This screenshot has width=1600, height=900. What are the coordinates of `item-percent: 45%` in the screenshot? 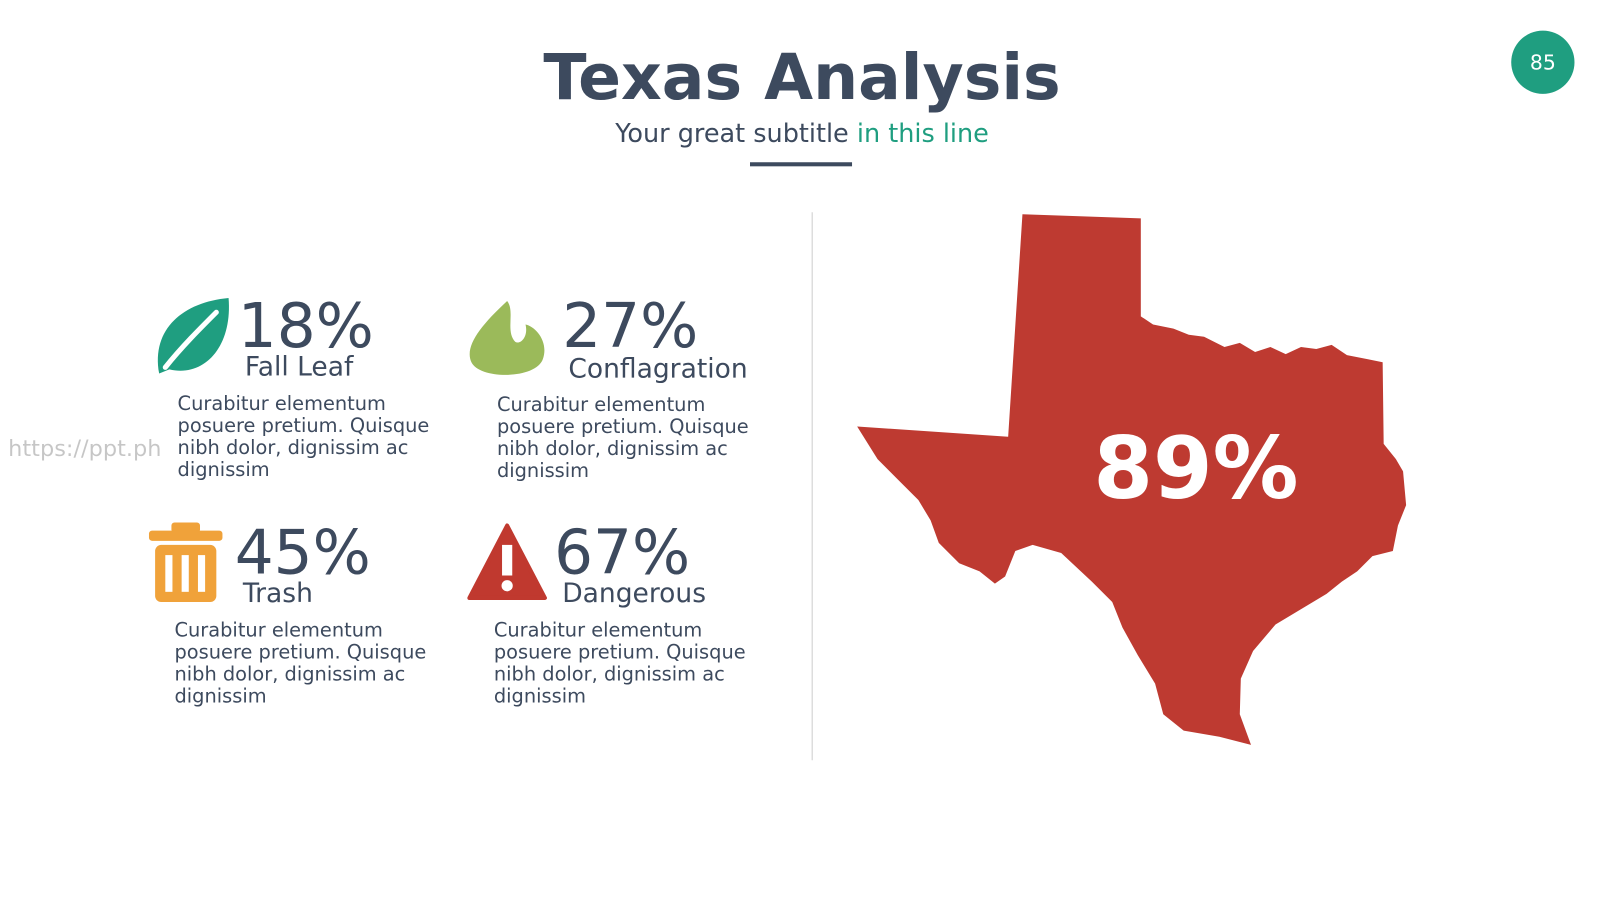 It's located at (303, 552).